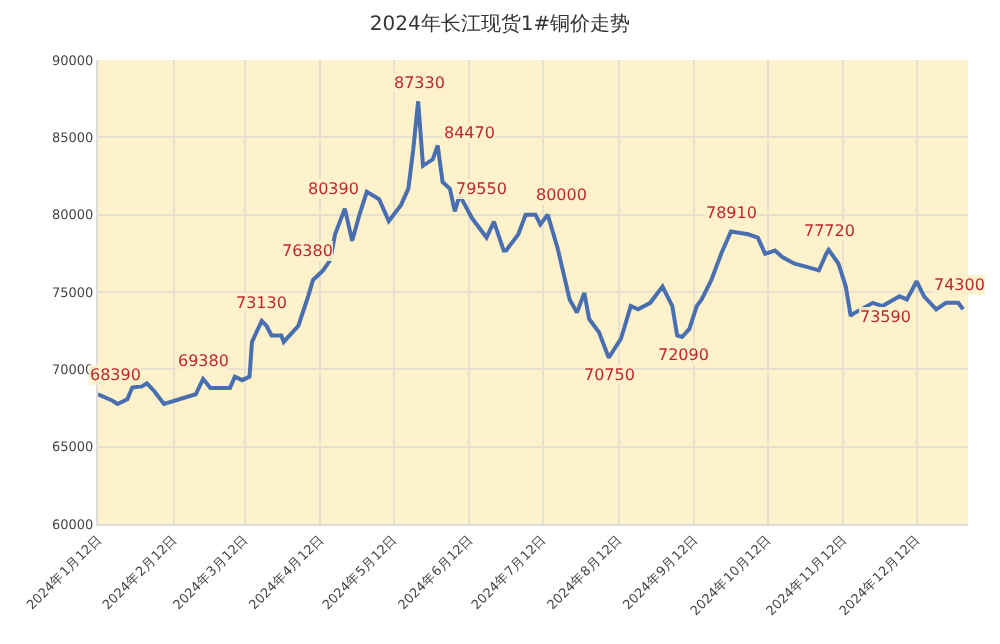 Image resolution: width=1000 pixels, height=644 pixels. Describe the element at coordinates (731, 213) in the screenshot. I see `annotation: 78910` at that location.